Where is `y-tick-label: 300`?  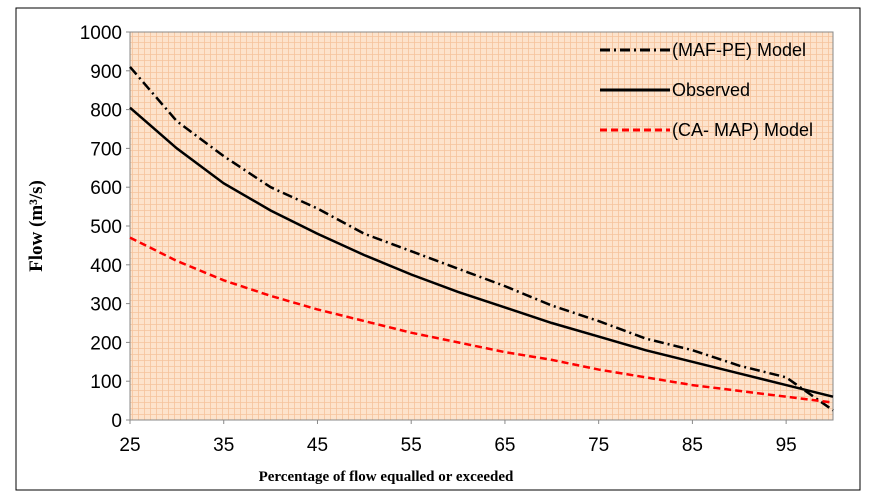 y-tick-label: 300 is located at coordinates (106, 305).